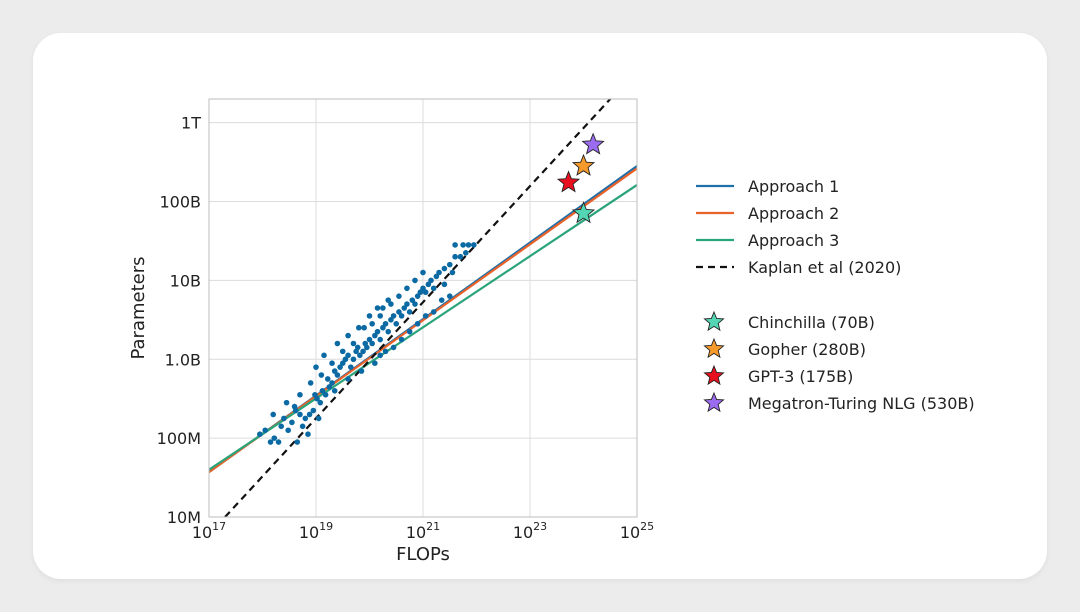 Image resolution: width=1080 pixels, height=612 pixels. I want to click on x-axis-ticks: 1017 1019 1021 1023 1025, so click(423, 531).